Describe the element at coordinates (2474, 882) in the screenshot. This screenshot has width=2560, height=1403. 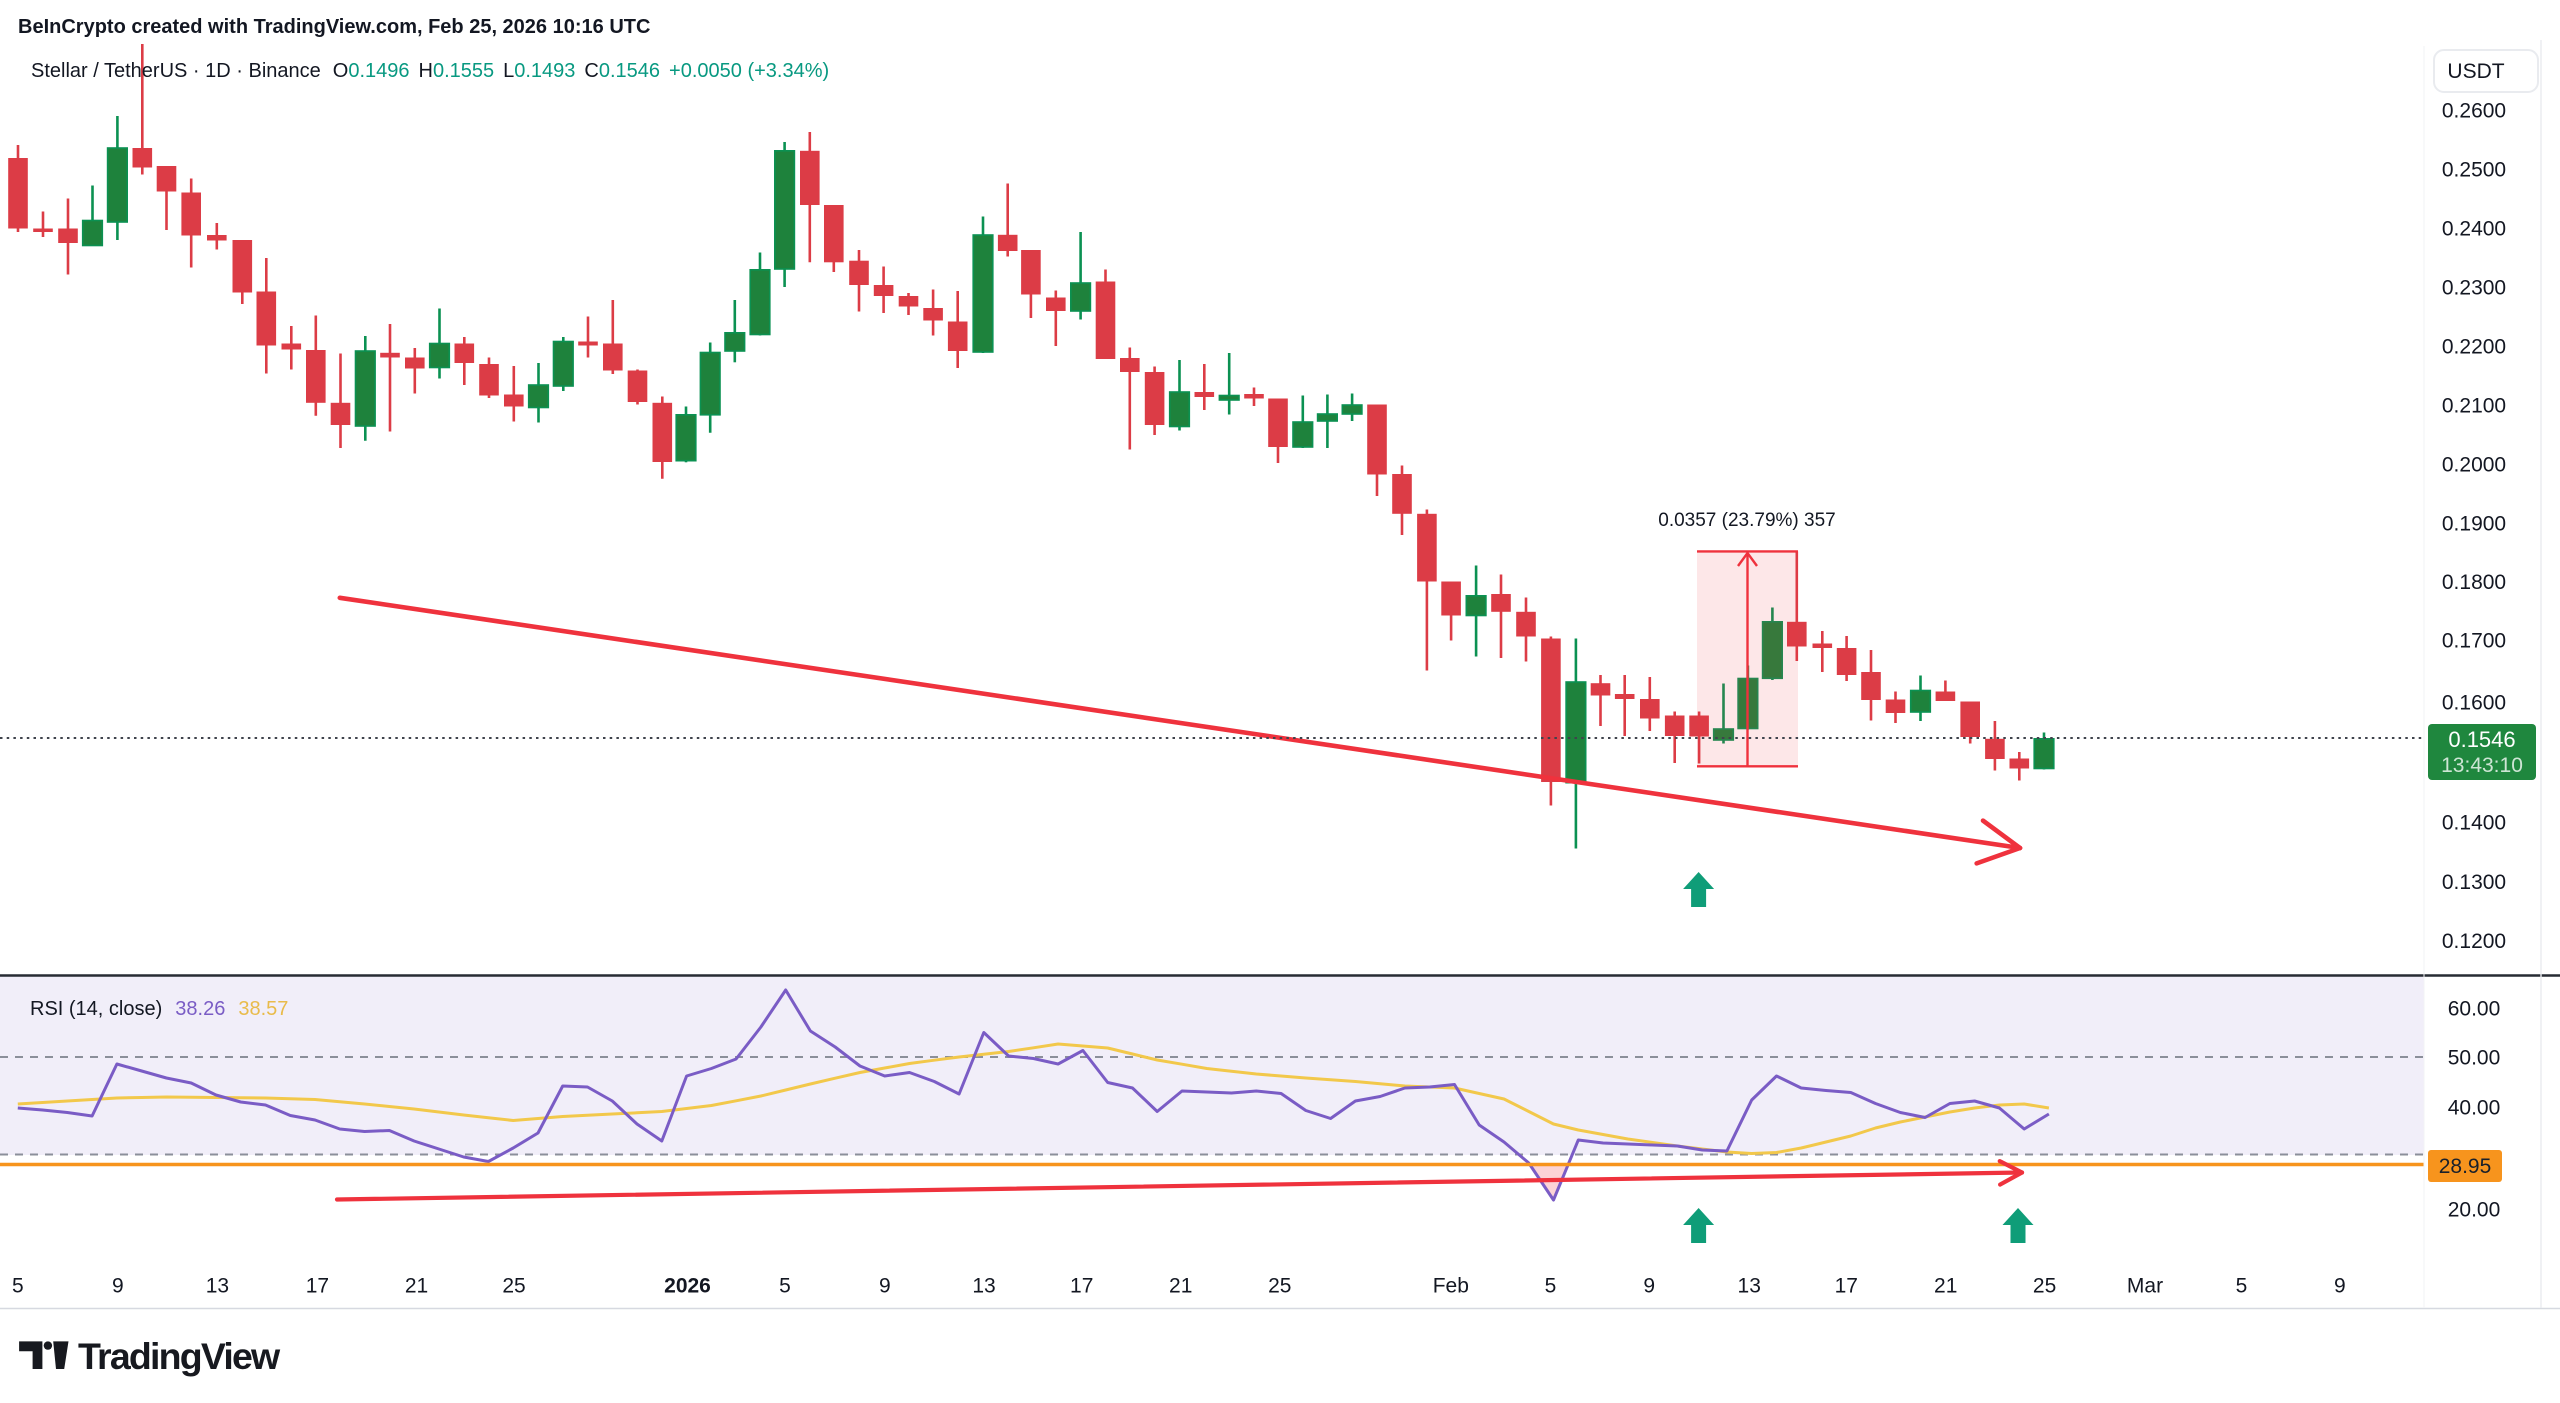
I see `svg-text: 0.1300` at that location.